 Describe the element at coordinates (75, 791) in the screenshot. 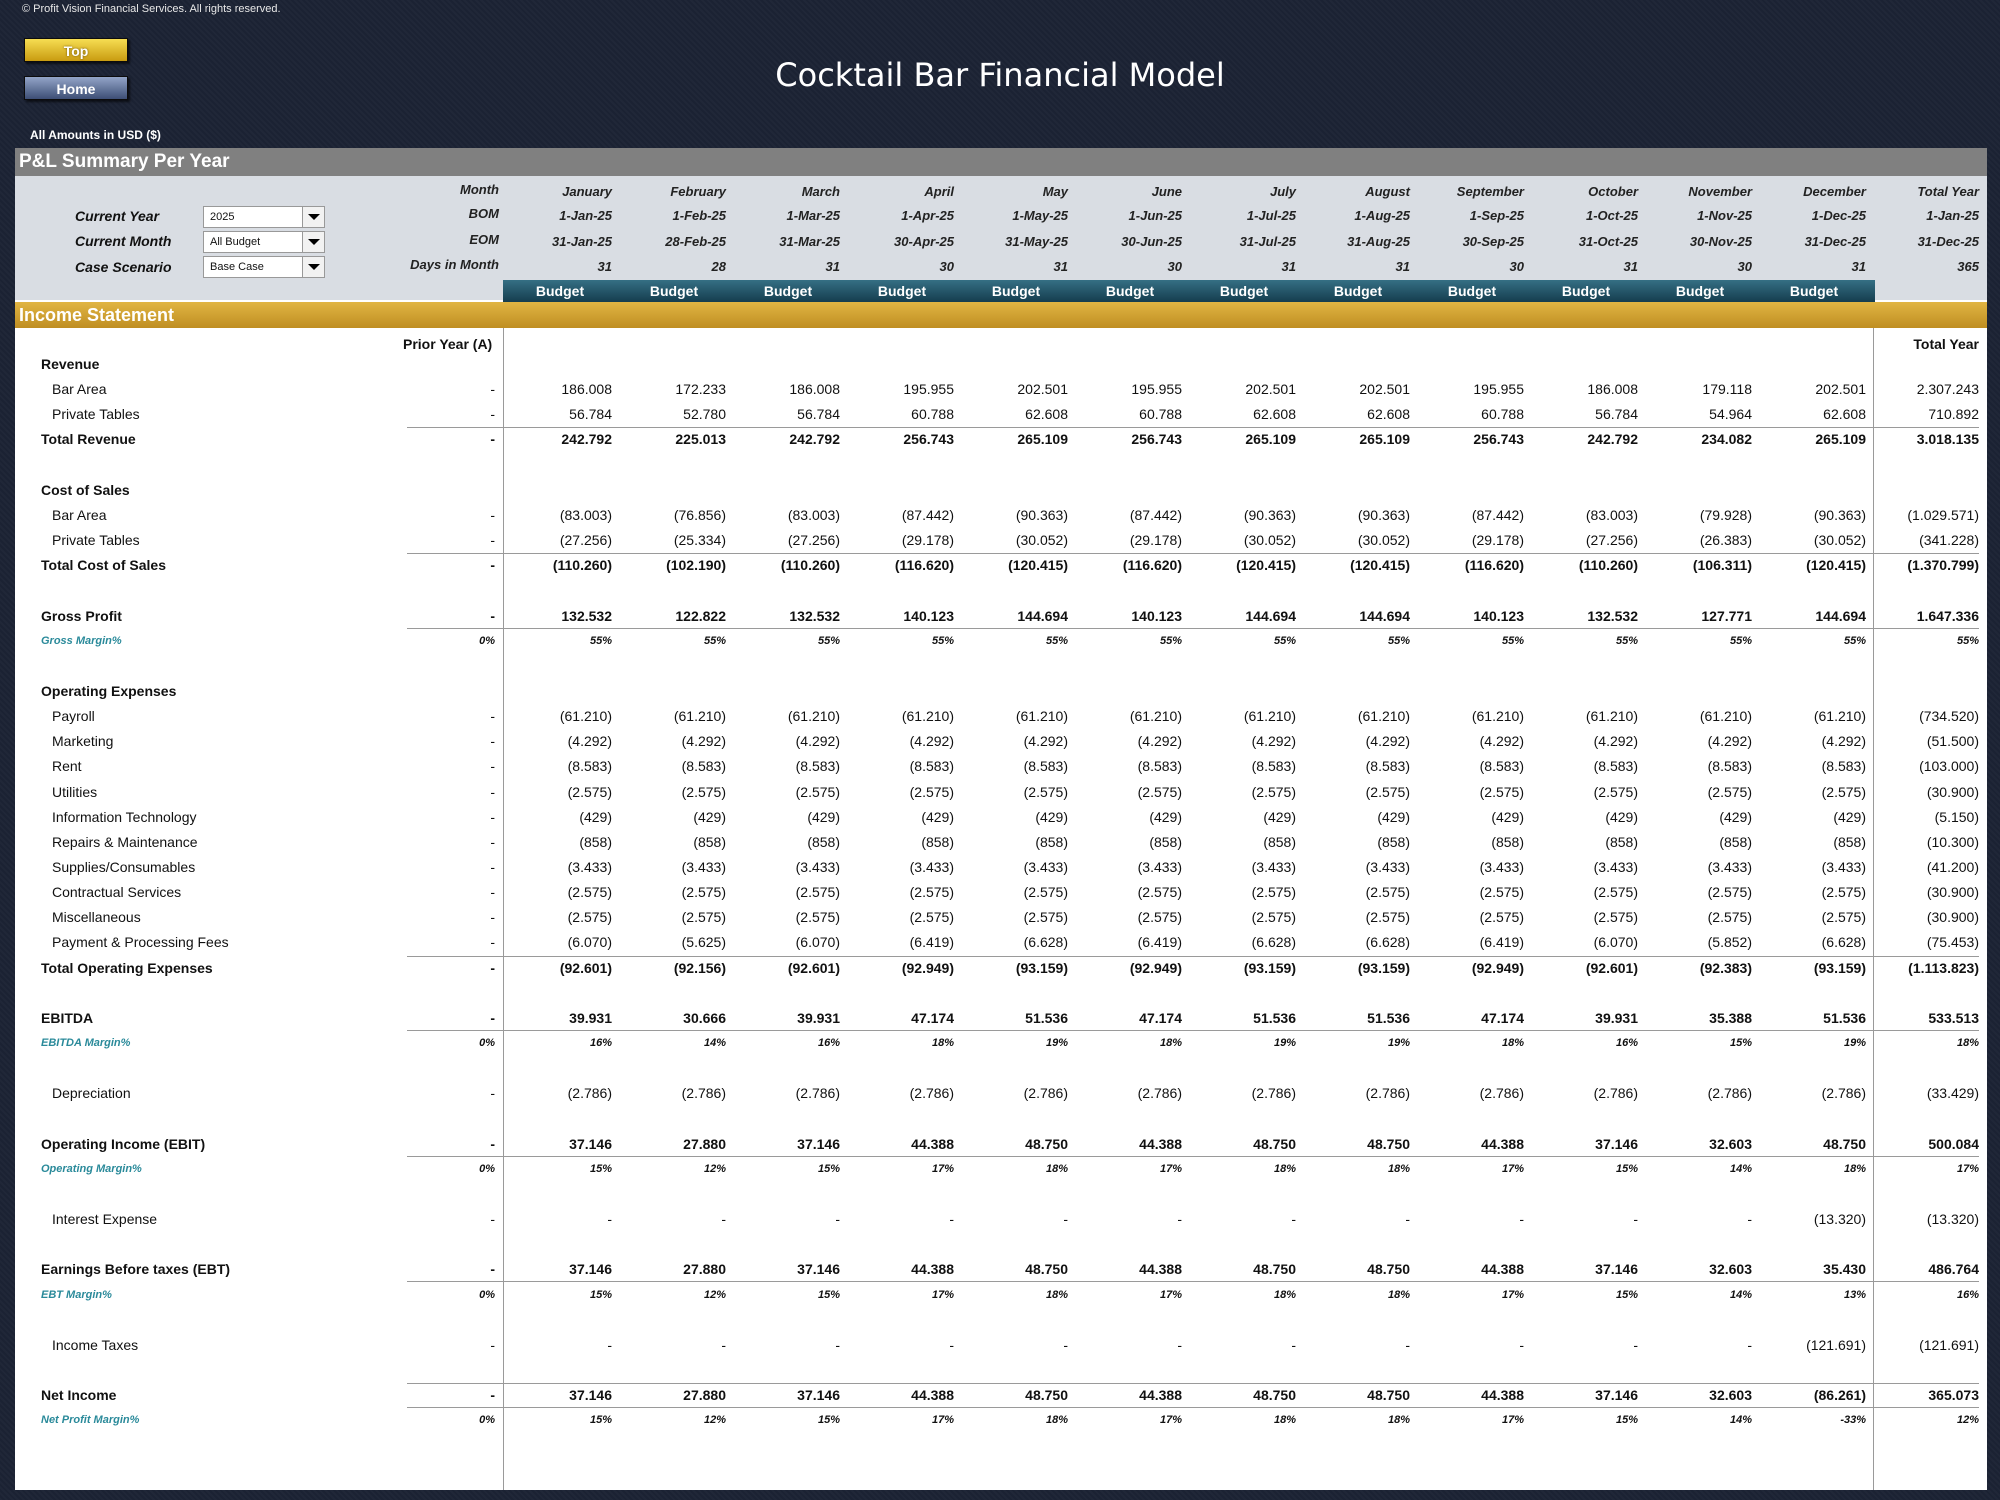

I see `row-label: Utilities` at that location.